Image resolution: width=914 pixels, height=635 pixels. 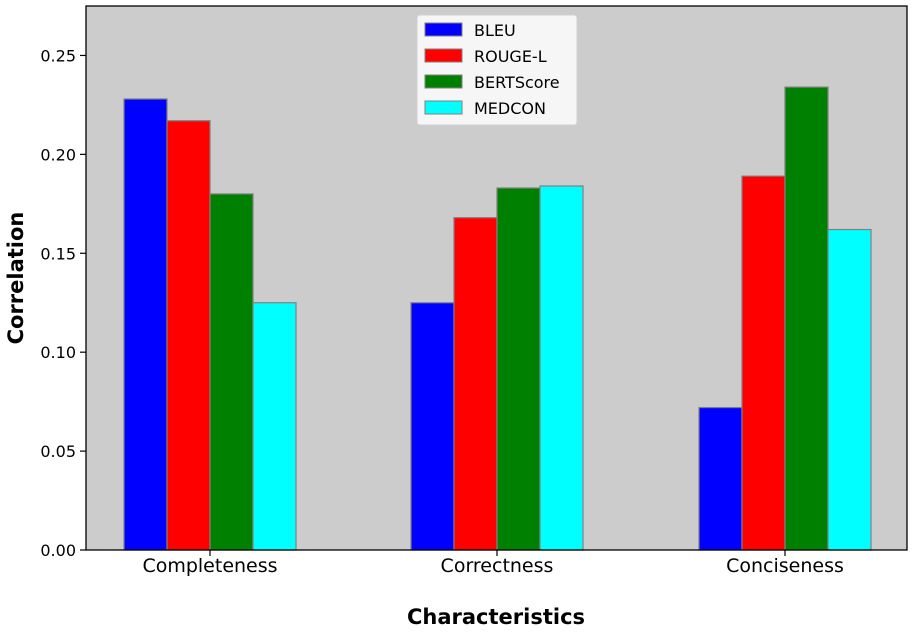 I want to click on bar-medcon-correctness, so click(x=561, y=368).